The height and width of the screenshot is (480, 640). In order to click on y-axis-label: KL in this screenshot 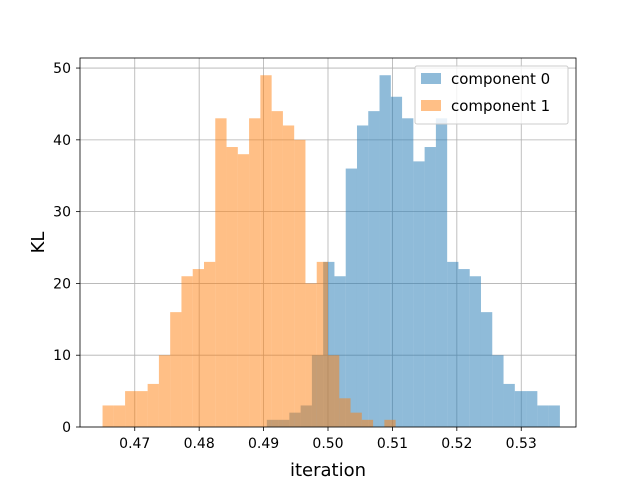, I will do `click(38, 243)`.